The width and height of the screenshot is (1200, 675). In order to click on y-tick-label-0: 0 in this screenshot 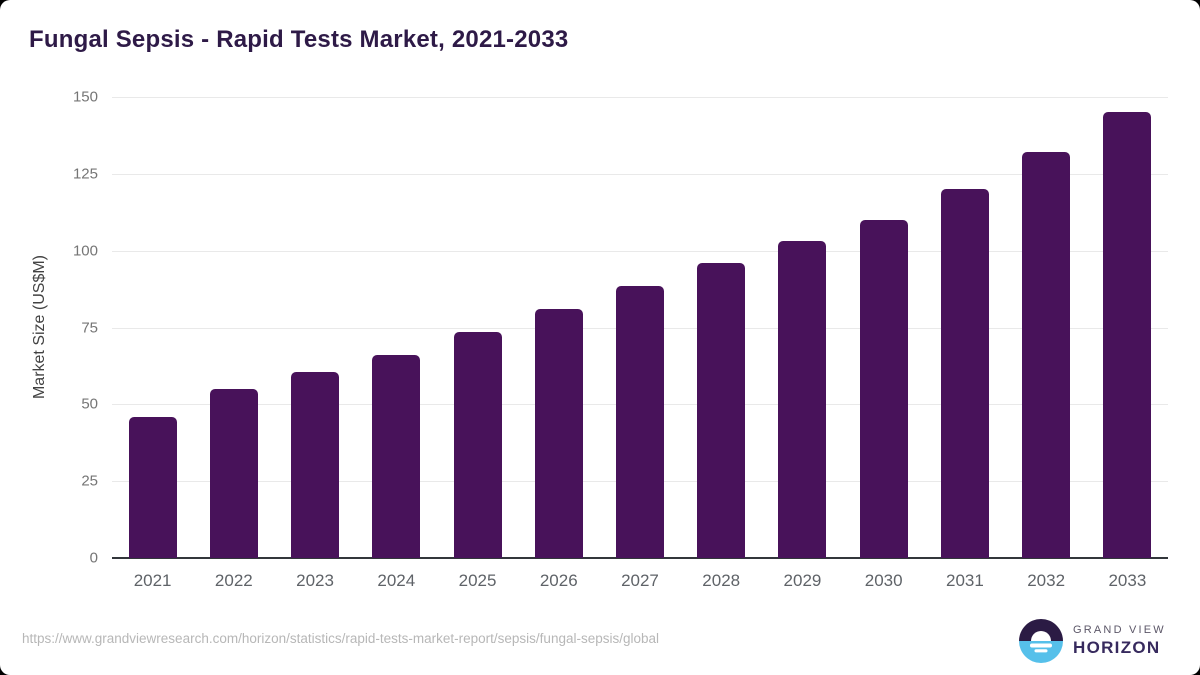, I will do `click(93, 558)`.